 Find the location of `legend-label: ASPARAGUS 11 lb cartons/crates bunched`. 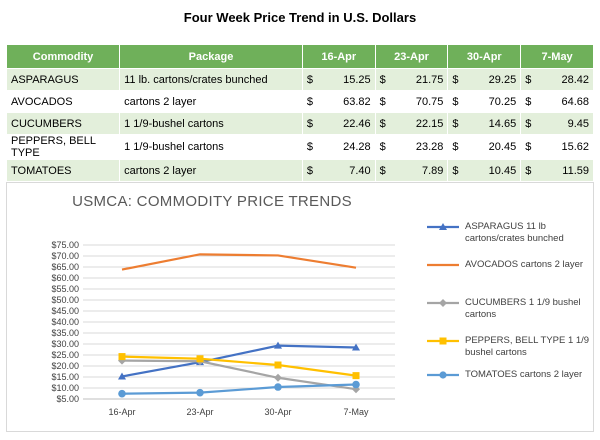

legend-label: ASPARAGUS 11 lb cartons/crates bunched is located at coordinates (514, 232).